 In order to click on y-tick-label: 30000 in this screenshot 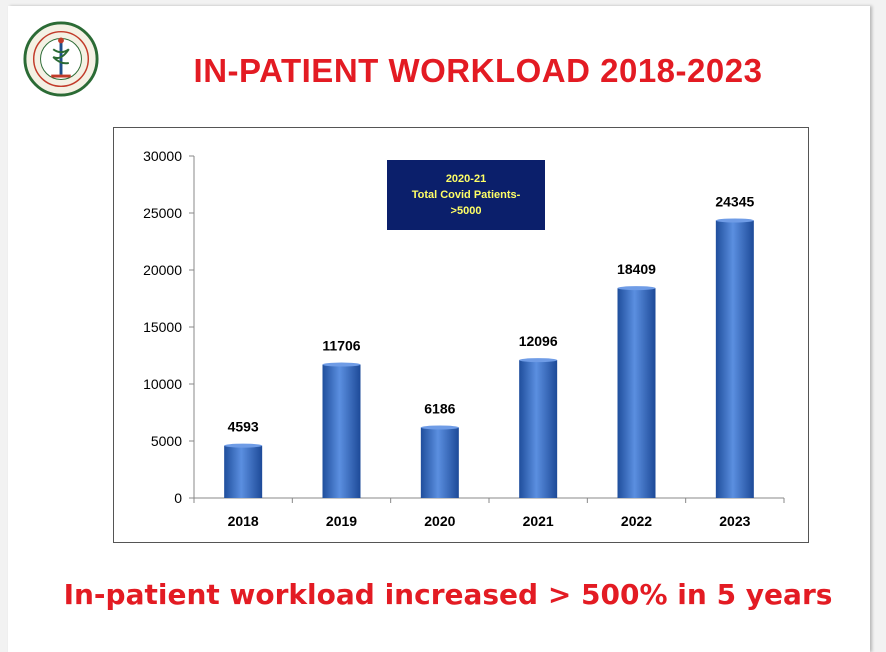, I will do `click(162, 156)`.